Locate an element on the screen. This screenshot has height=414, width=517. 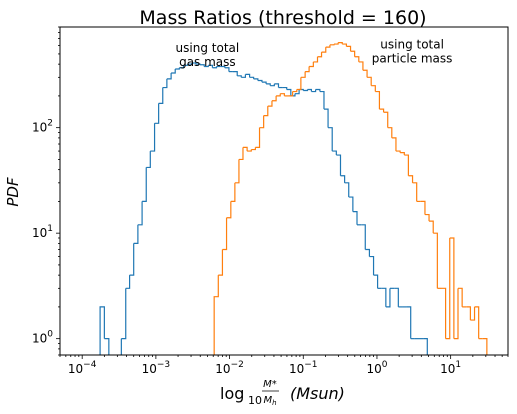
annotation-2: using total particle mass is located at coordinates (412, 52).